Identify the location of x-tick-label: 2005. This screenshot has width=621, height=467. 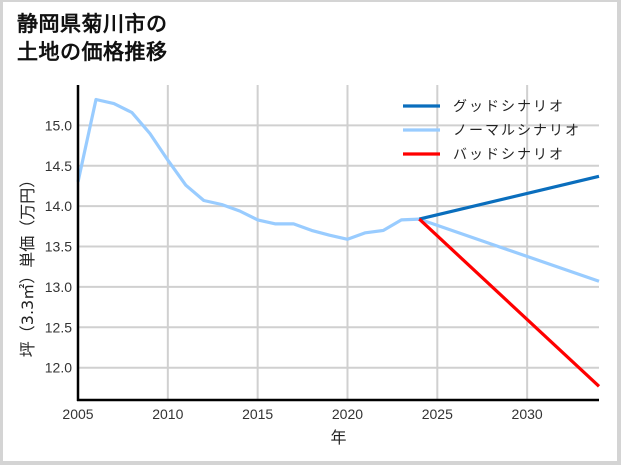
(77, 414).